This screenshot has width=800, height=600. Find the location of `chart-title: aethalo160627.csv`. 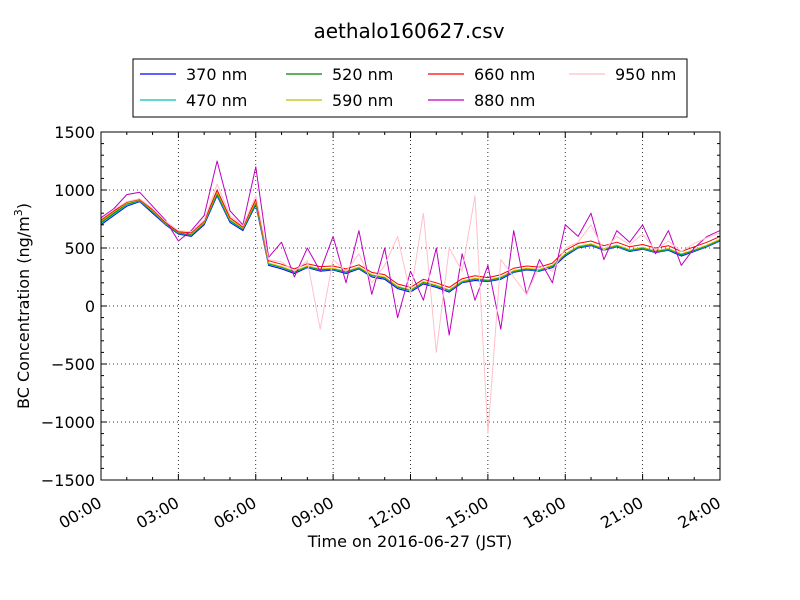

chart-title: aethalo160627.csv is located at coordinates (408, 31).